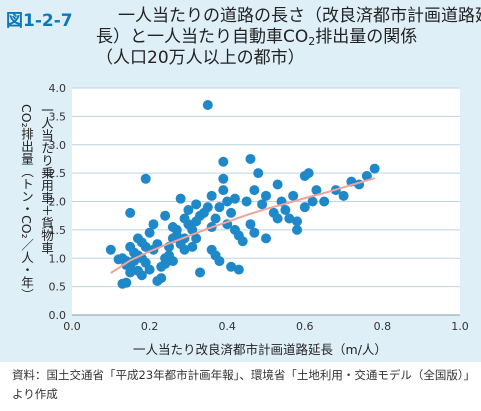 The height and width of the screenshot is (411, 481). I want to click on y-tick-label: 0.5, so click(58, 287).